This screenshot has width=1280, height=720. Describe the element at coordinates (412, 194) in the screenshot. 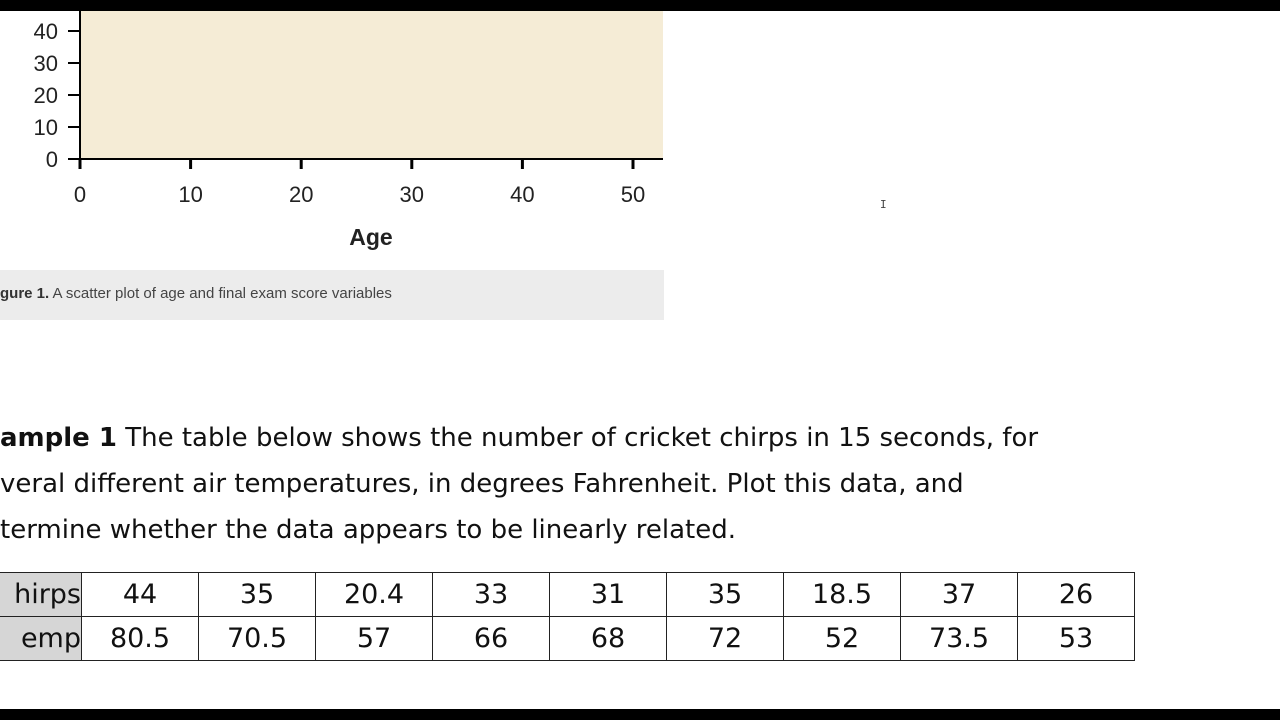

I see `x-tick-label: 30` at that location.